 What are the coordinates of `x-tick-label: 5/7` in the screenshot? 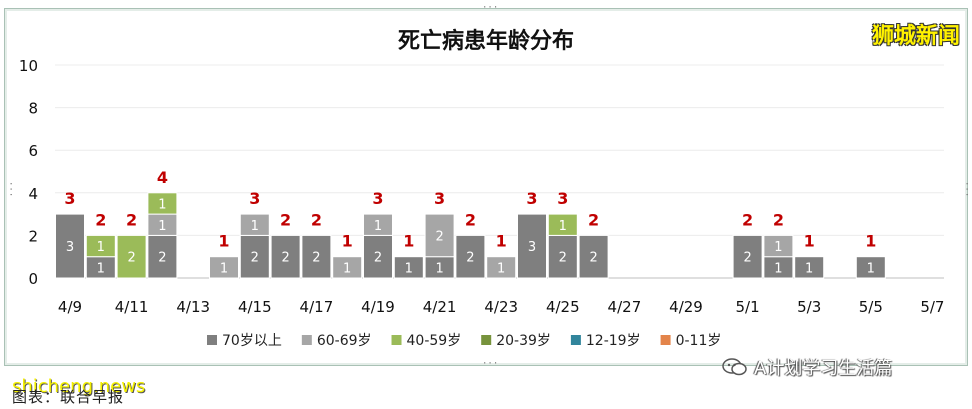 It's located at (932, 307).